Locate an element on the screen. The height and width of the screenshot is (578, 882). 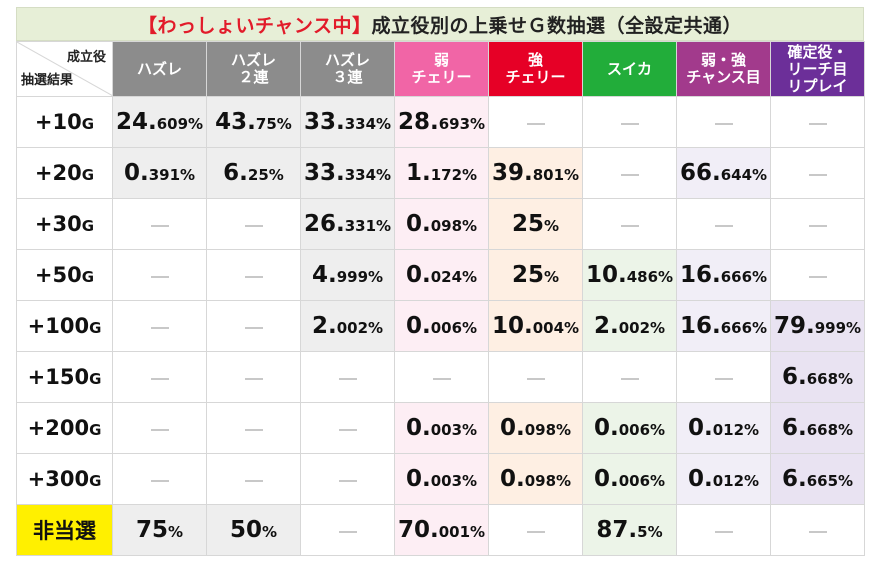
probability-fraction: 665% is located at coordinates (830, 481).